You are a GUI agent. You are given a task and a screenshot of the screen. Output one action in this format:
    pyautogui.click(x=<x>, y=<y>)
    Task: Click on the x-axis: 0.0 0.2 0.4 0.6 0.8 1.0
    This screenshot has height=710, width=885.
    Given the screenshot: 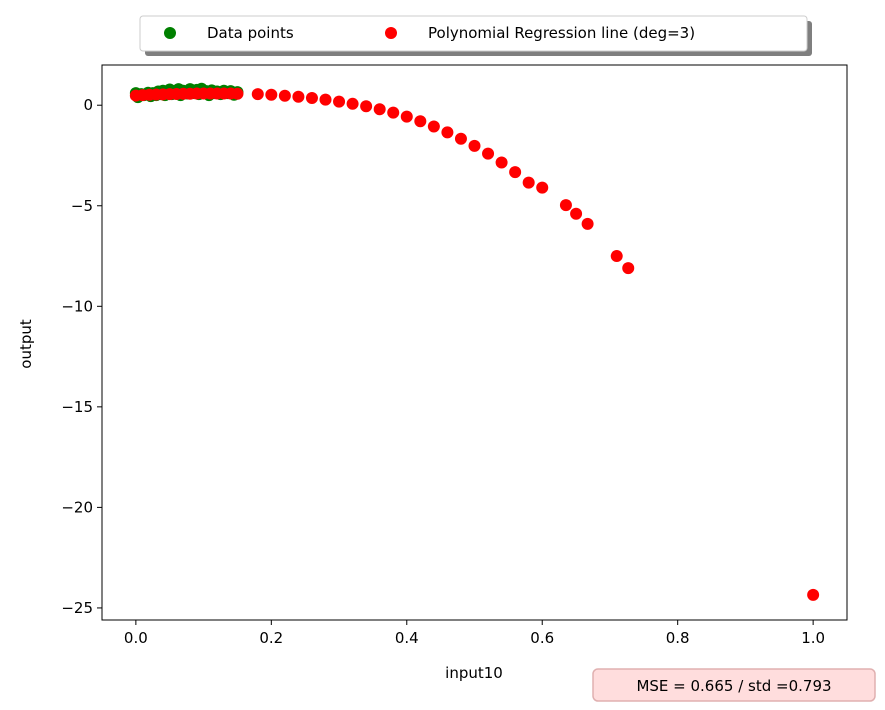 What is the action you would take?
    pyautogui.click(x=474, y=633)
    